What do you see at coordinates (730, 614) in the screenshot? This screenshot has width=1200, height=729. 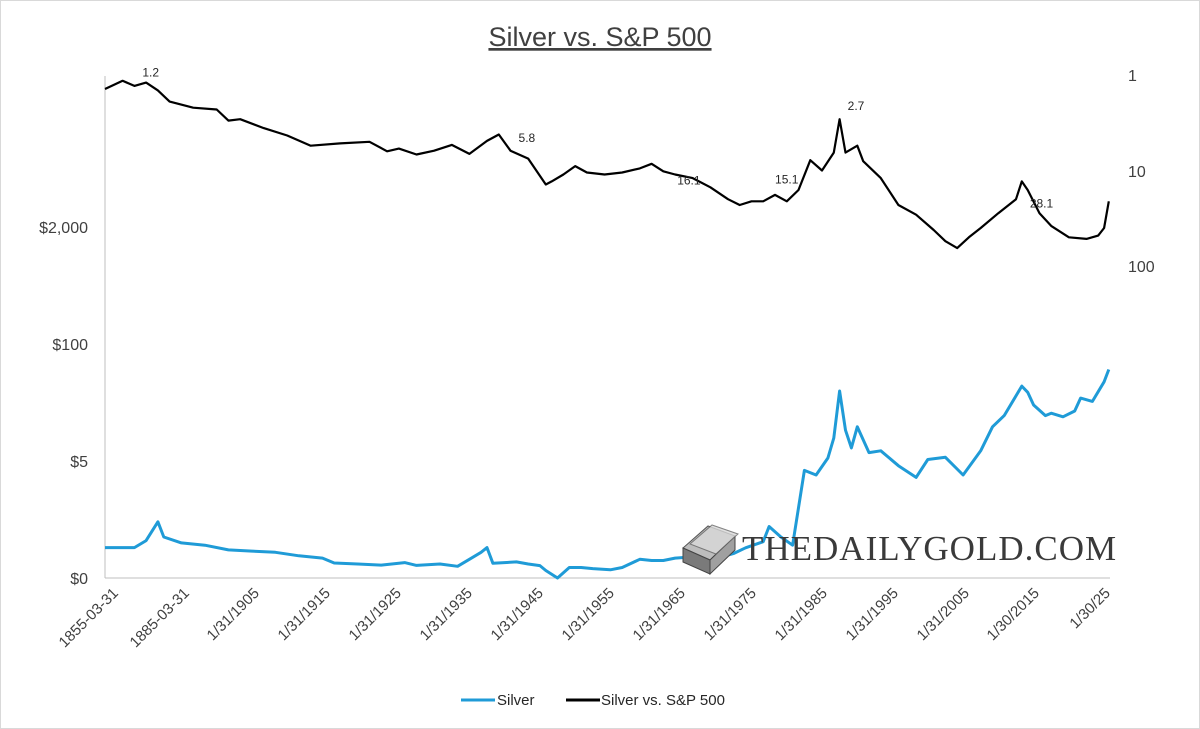 I see `x-tick-label: 1/31/1975` at bounding box center [730, 614].